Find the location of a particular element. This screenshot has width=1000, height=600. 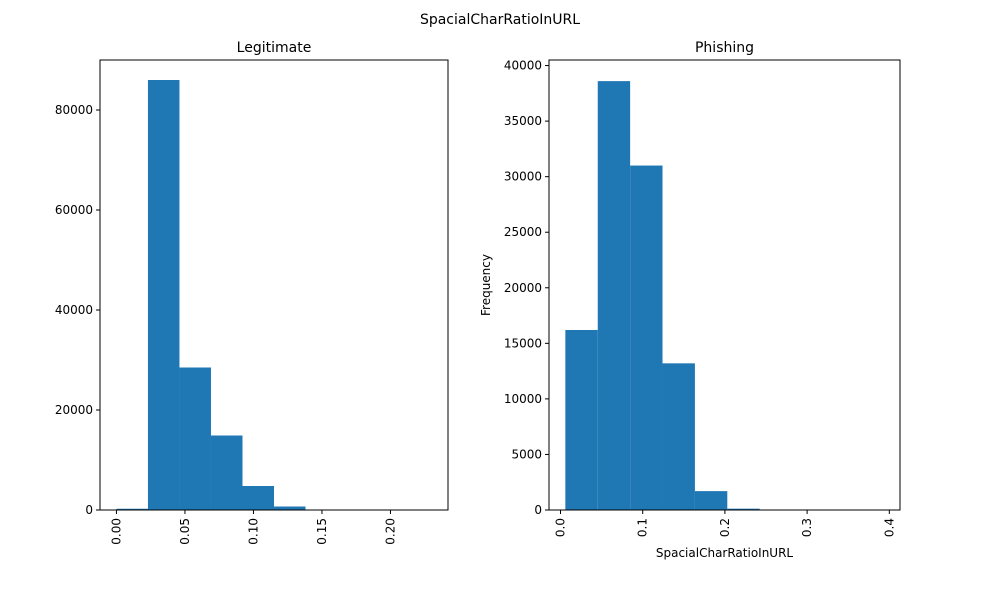

phishing-x-tick-label: 0.2 is located at coordinates (725, 527).